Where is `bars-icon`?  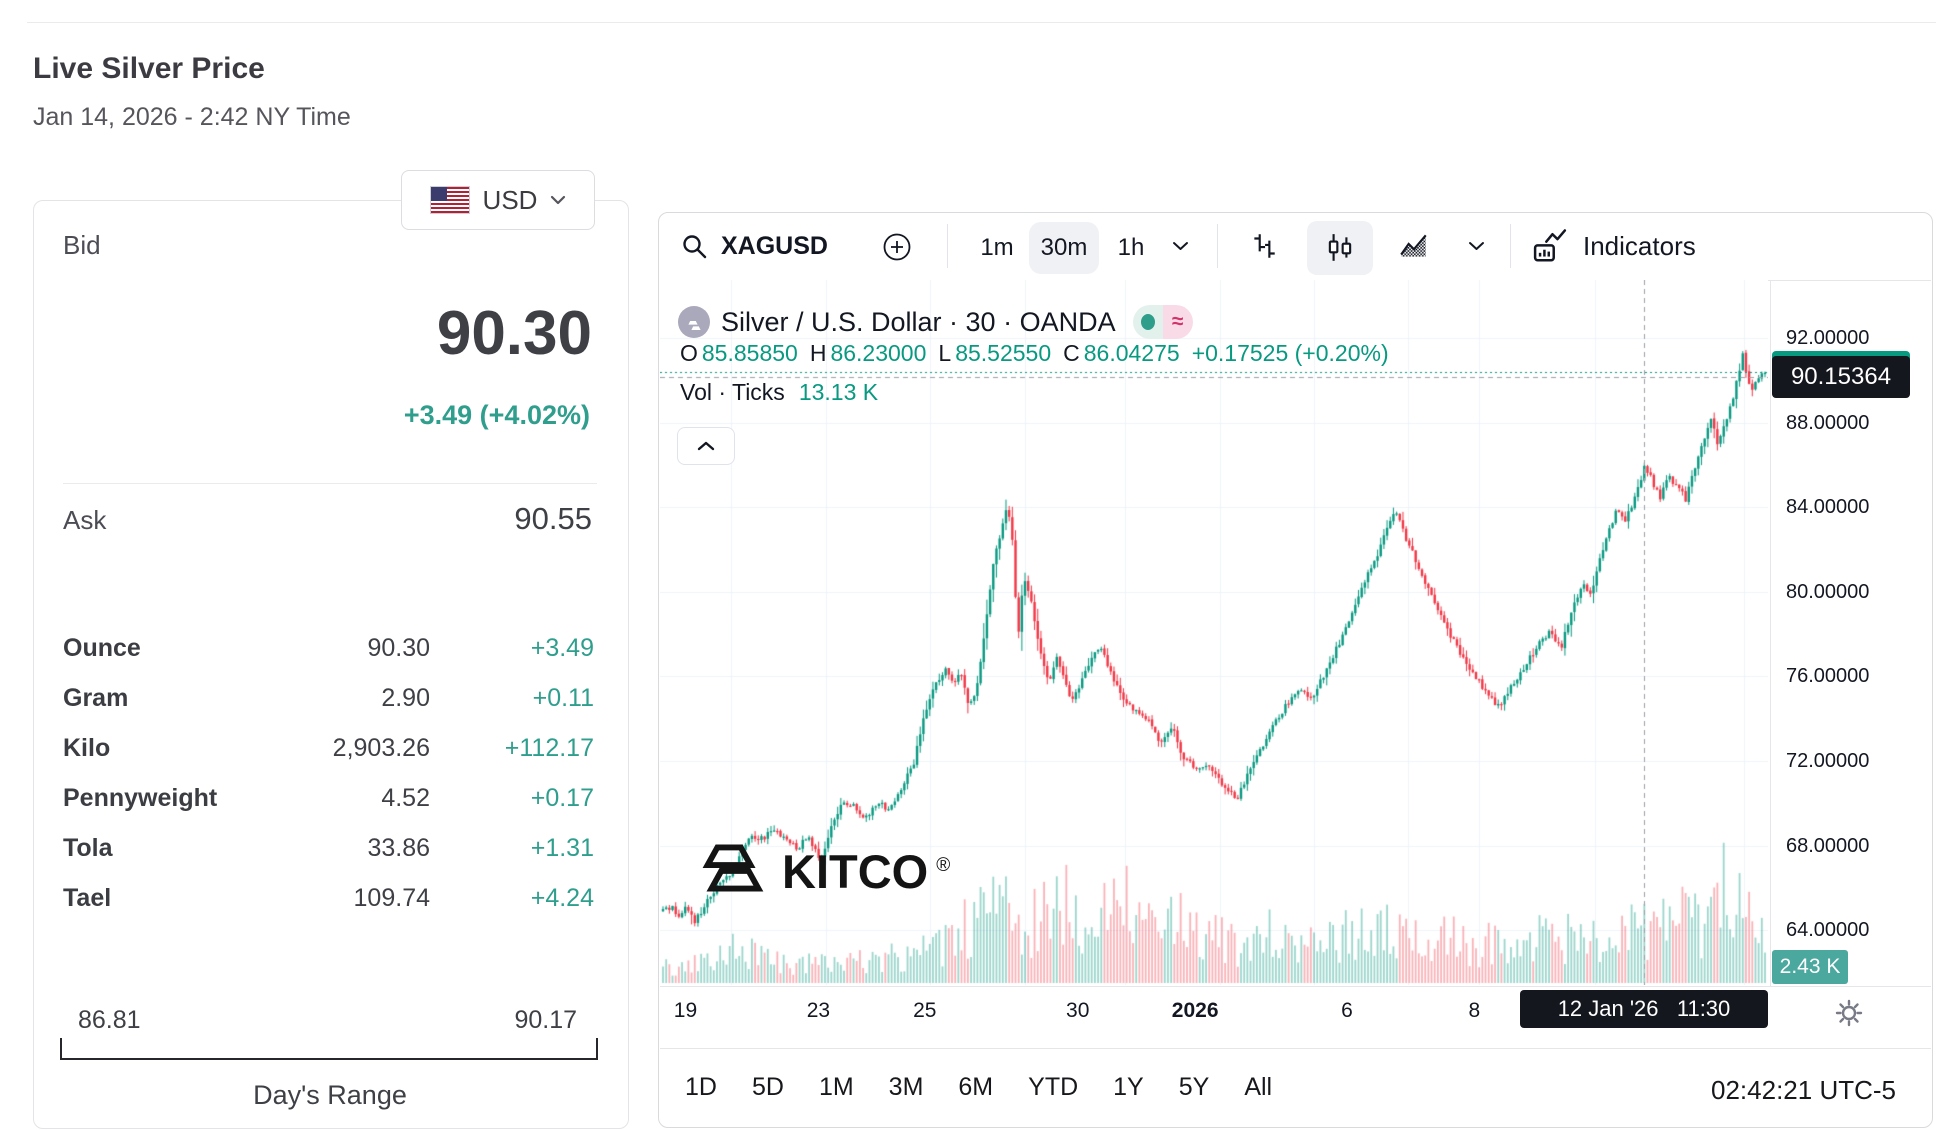
bars-icon is located at coordinates (1264, 246).